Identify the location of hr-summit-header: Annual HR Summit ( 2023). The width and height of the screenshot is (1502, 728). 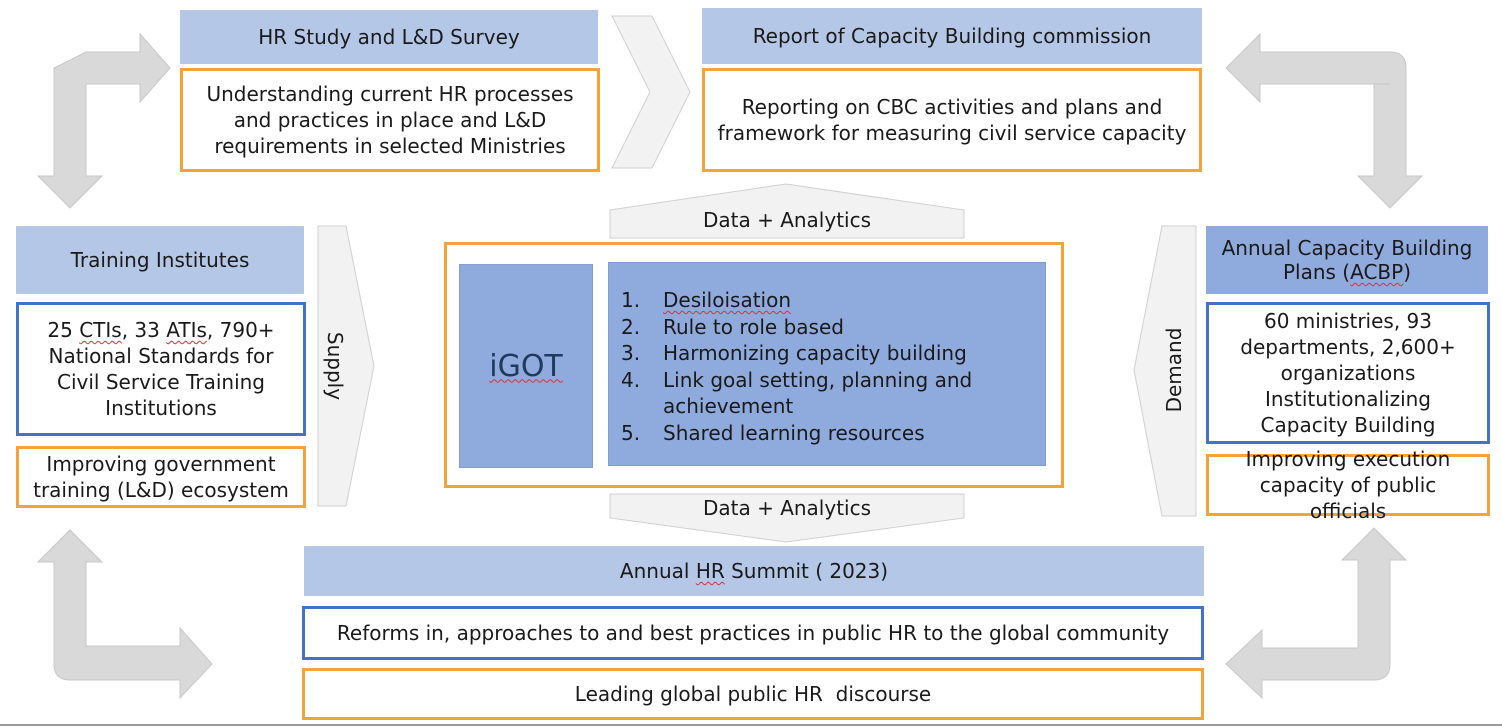
(754, 571).